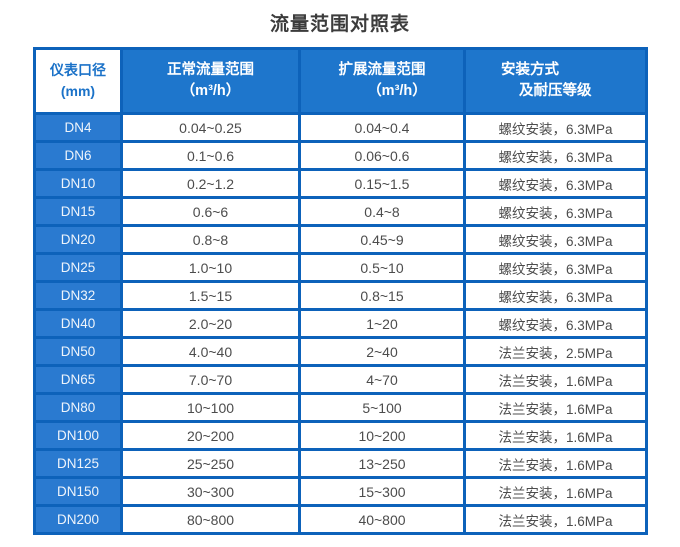  What do you see at coordinates (210, 463) in the screenshot?
I see `cell-normal-range: 25~250` at bounding box center [210, 463].